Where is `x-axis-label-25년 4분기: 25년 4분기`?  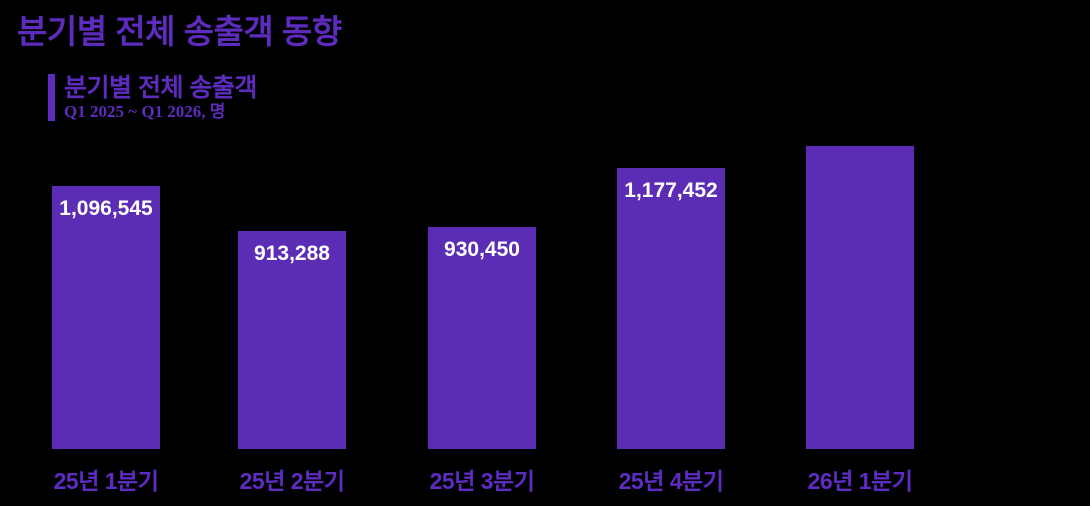 x-axis-label-25년 4분기: 25년 4분기 is located at coordinates (671, 481).